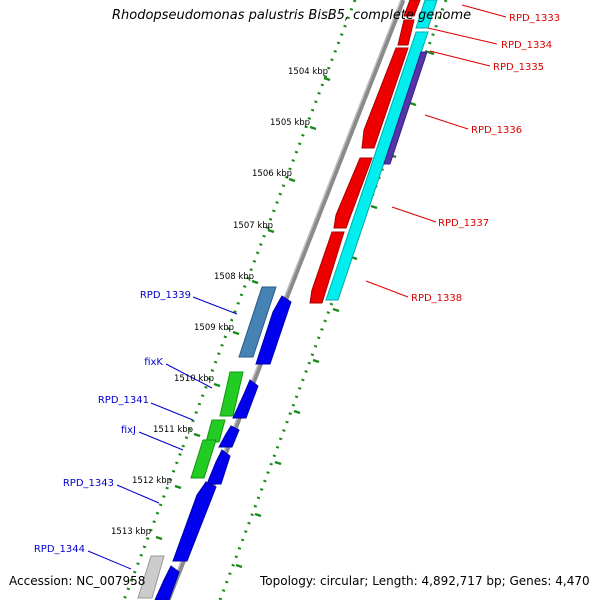  I want to click on gene-label-rpd-1343: RPD_1343, so click(88, 483).